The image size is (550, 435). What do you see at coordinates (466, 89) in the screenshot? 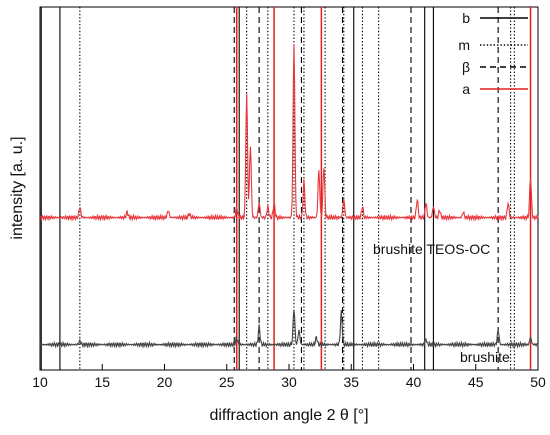
I see `legend-label-a: a` at bounding box center [466, 89].